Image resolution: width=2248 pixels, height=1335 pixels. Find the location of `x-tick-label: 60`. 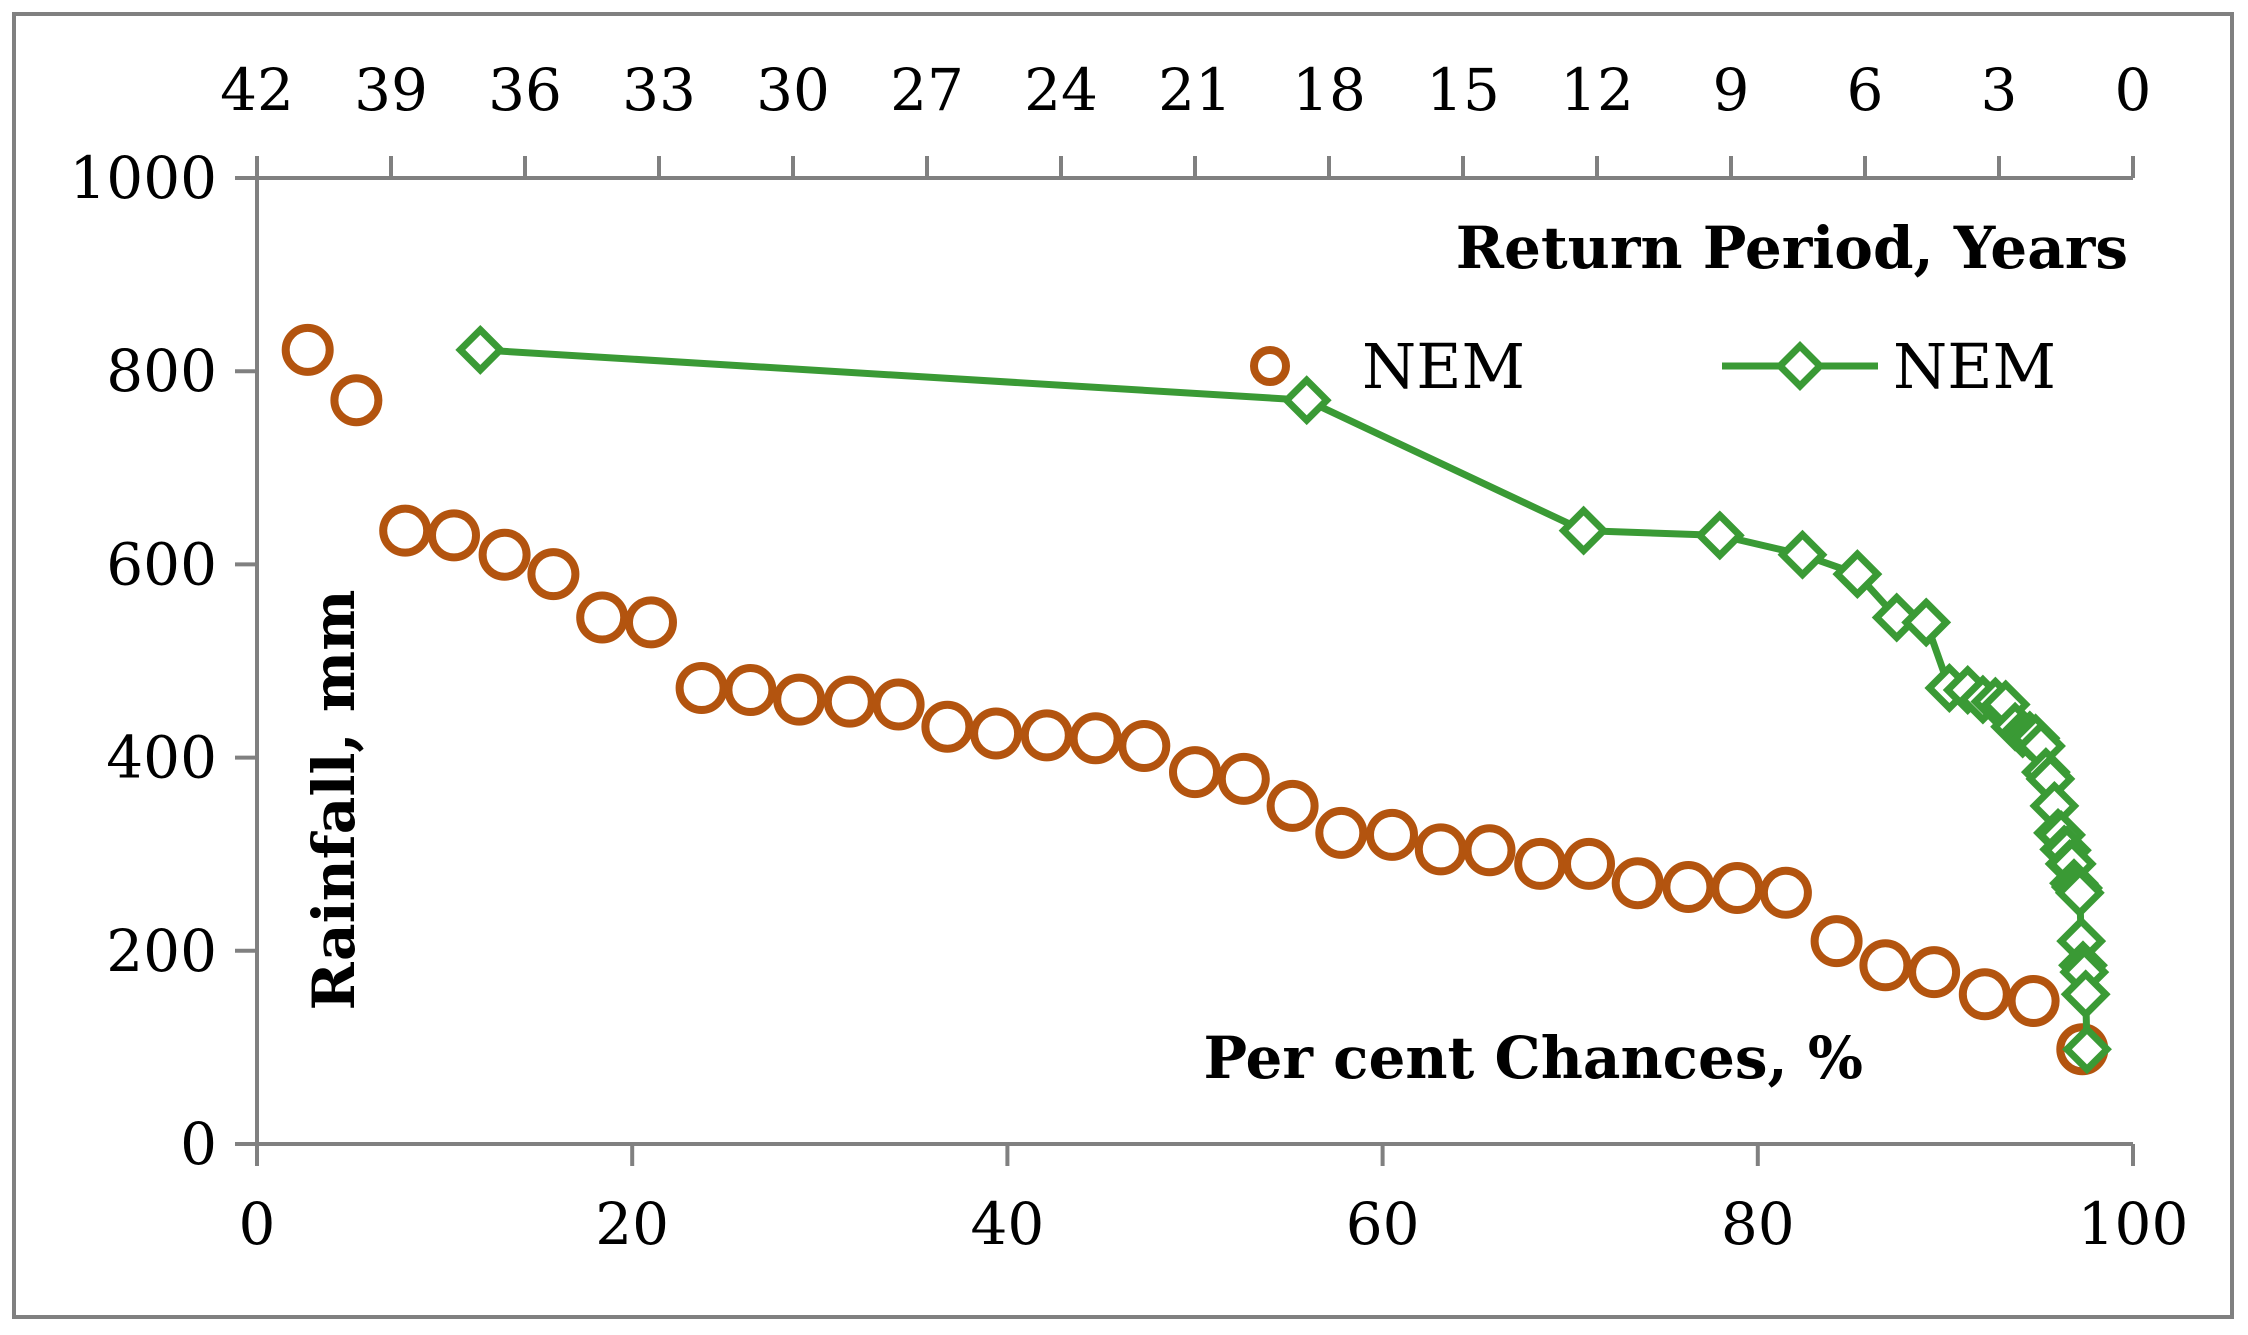

x-tick-label: 60 is located at coordinates (1383, 1224).